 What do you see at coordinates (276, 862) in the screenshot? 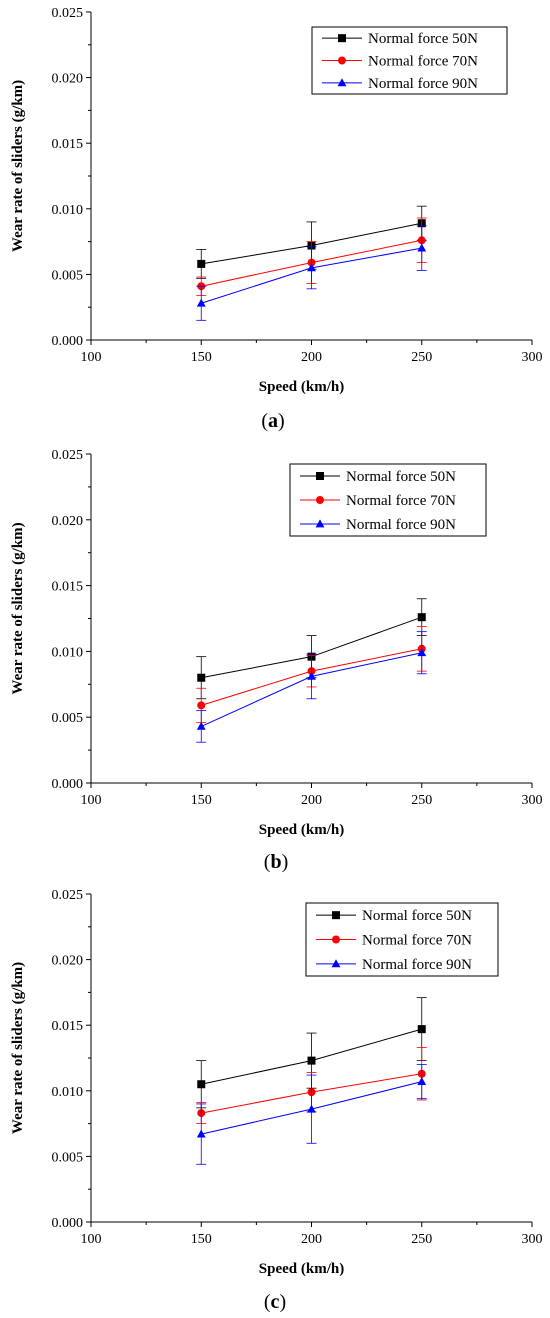
I see `panel-caption: (b)` at bounding box center [276, 862].